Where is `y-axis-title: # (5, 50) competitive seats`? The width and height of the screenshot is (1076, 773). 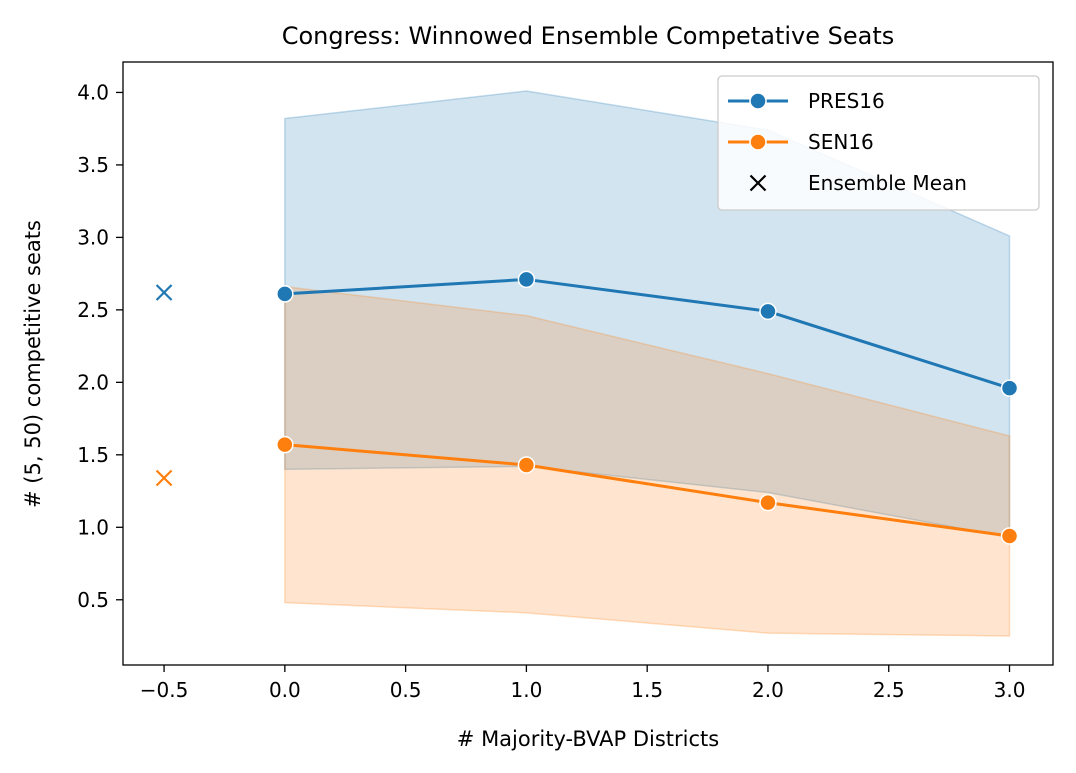 y-axis-title: # (5, 50) competitive seats is located at coordinates (33, 364).